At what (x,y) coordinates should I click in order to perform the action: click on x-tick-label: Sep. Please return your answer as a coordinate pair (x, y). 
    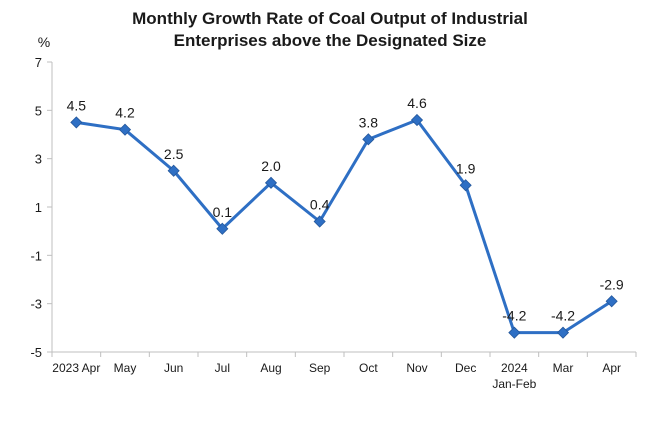
    Looking at the image, I should click on (320, 368).